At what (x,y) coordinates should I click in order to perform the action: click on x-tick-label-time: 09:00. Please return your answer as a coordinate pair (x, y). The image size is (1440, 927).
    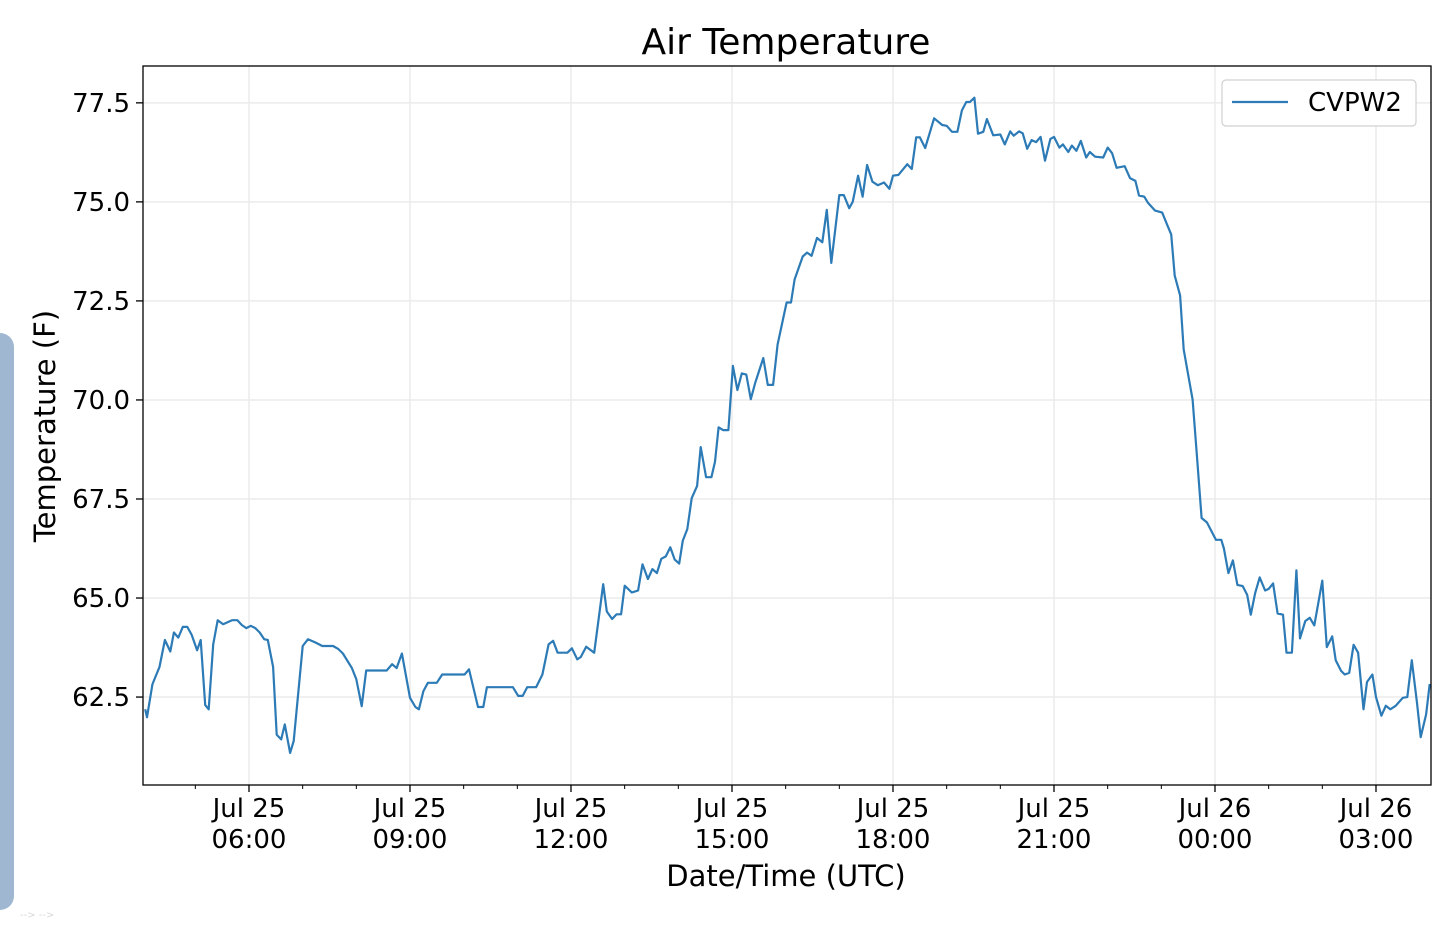
    Looking at the image, I should click on (410, 840).